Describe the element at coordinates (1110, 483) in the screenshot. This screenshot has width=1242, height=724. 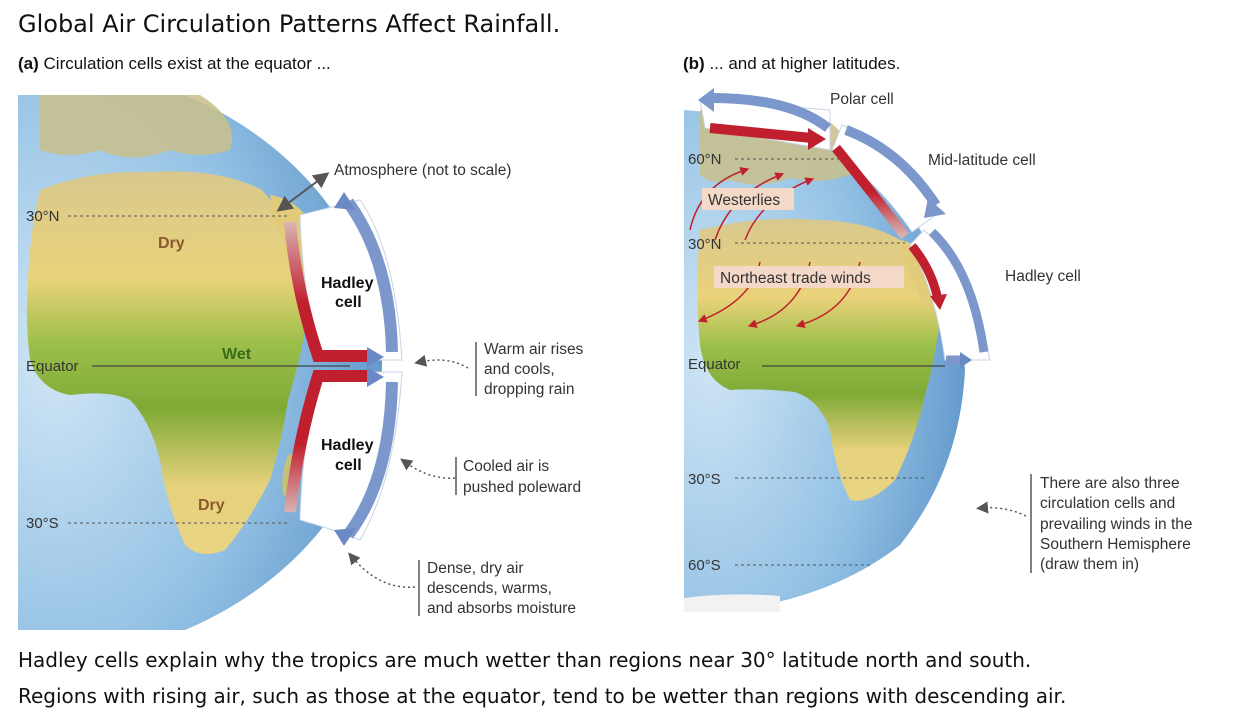
I see `note-south-1: There are also three` at that location.